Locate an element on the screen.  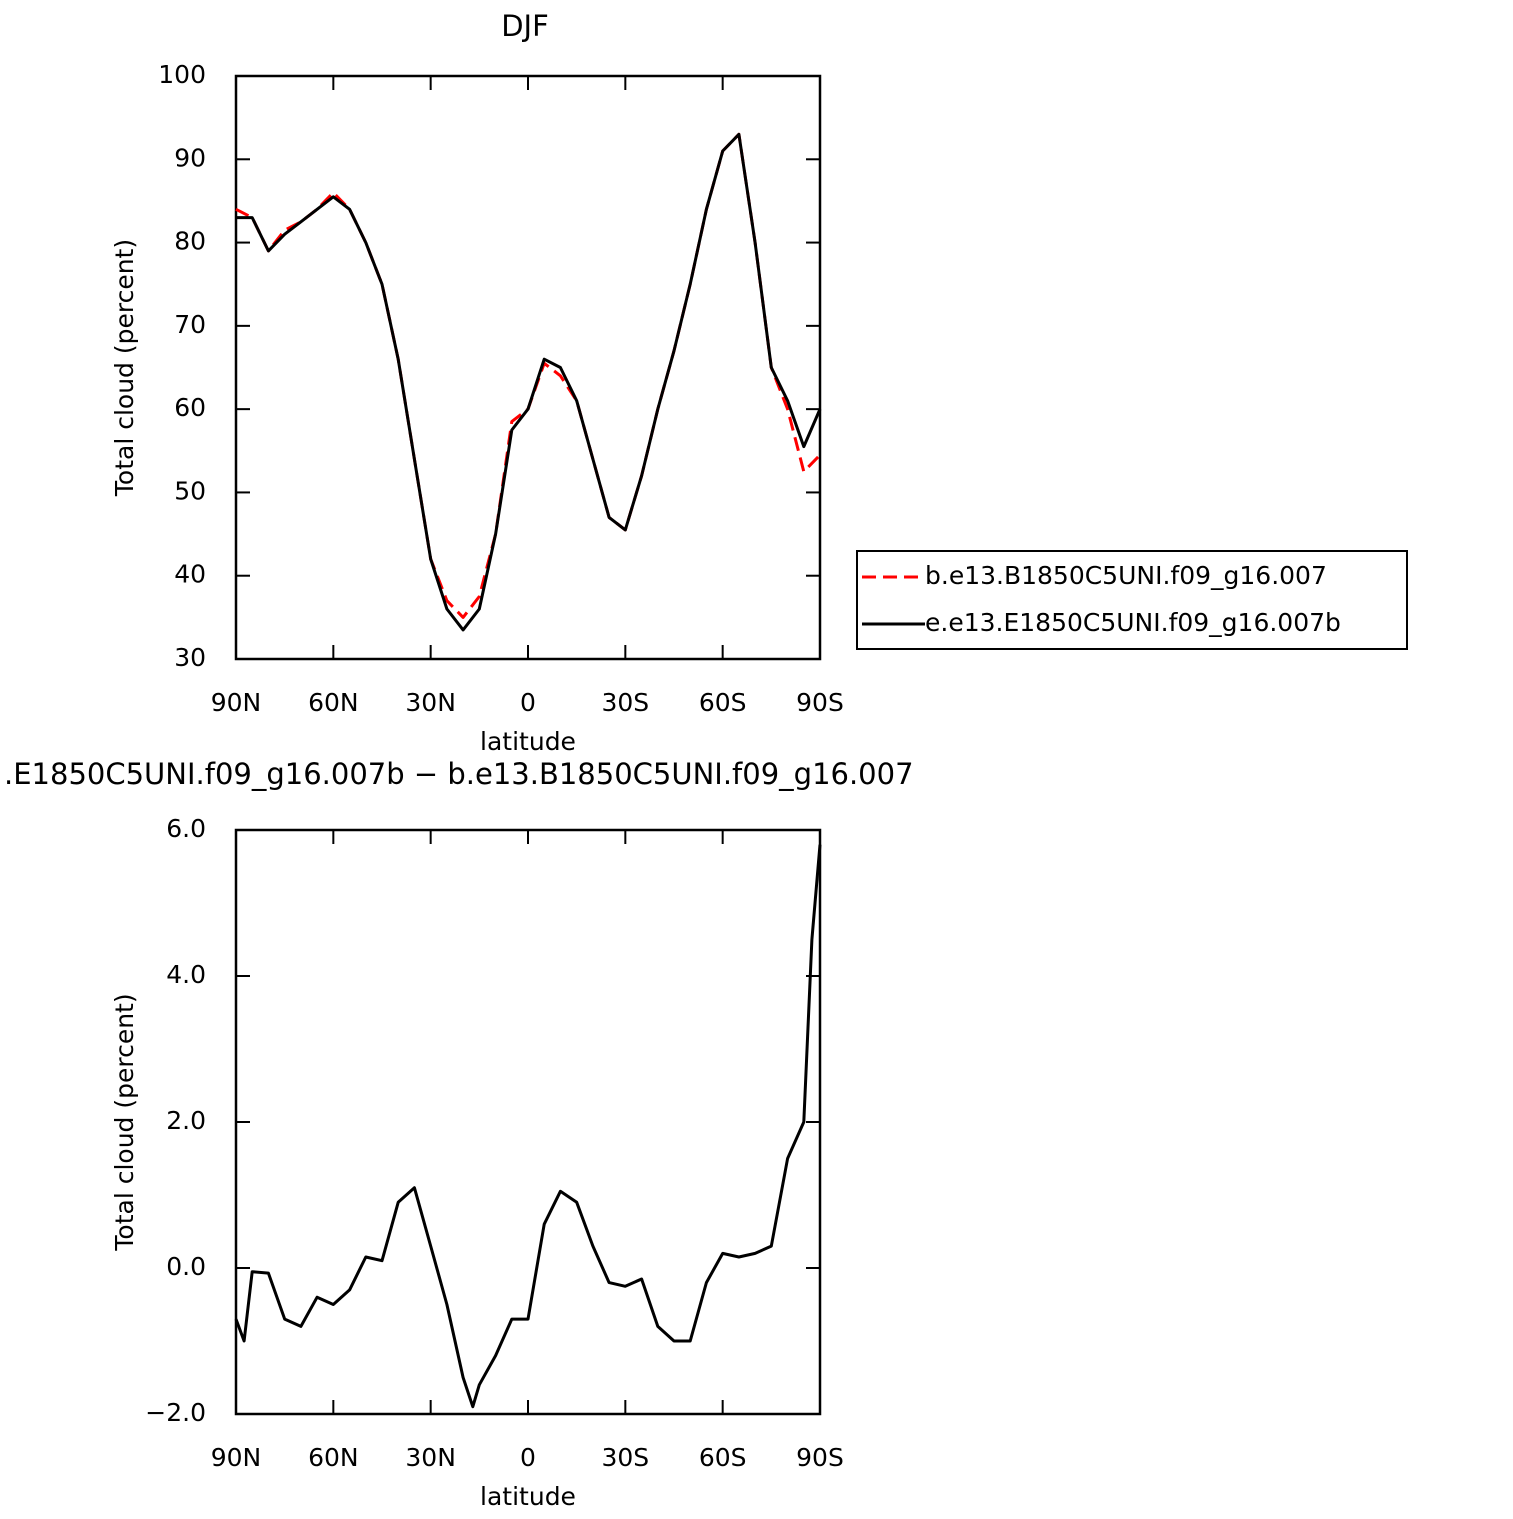
y-tick-label: 50 is located at coordinates (190, 490).